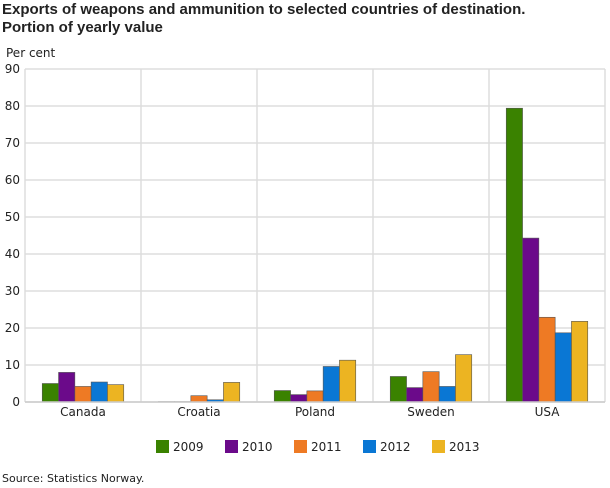  What do you see at coordinates (531, 320) in the screenshot?
I see `bar-usa-2010` at bounding box center [531, 320].